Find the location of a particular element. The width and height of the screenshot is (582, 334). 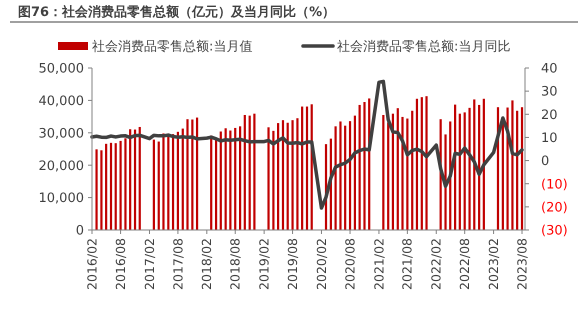

y-tick-label: 0 is located at coordinates (80, 231).